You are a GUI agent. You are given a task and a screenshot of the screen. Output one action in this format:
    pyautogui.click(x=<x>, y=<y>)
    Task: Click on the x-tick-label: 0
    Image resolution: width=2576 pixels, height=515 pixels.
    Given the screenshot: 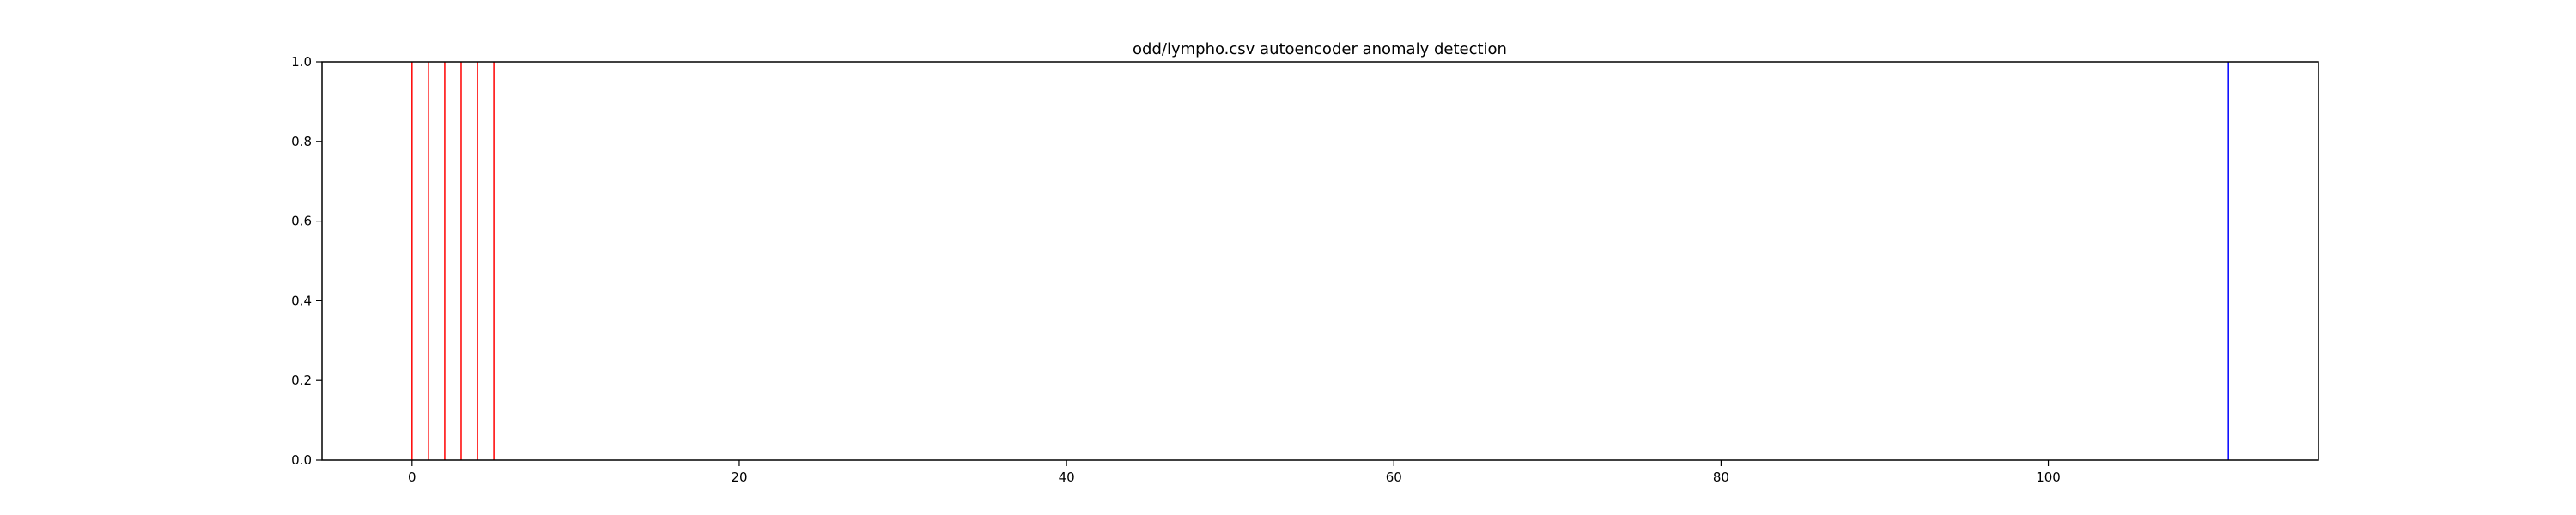 What is the action you would take?
    pyautogui.click(x=412, y=477)
    